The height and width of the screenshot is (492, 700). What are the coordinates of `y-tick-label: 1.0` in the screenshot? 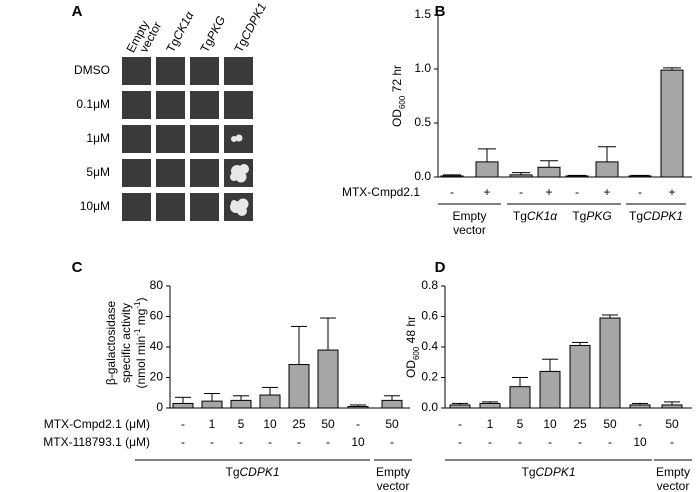 It's located at (422, 68).